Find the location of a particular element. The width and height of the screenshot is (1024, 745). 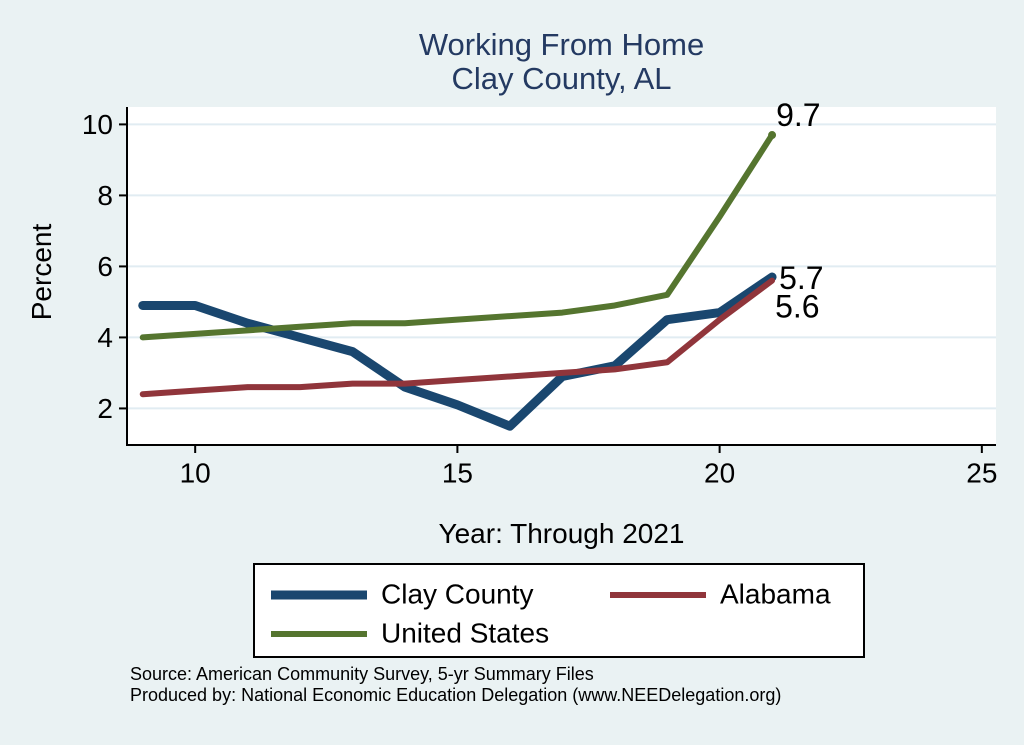

y-tick-label: 4 is located at coordinates (105, 337).